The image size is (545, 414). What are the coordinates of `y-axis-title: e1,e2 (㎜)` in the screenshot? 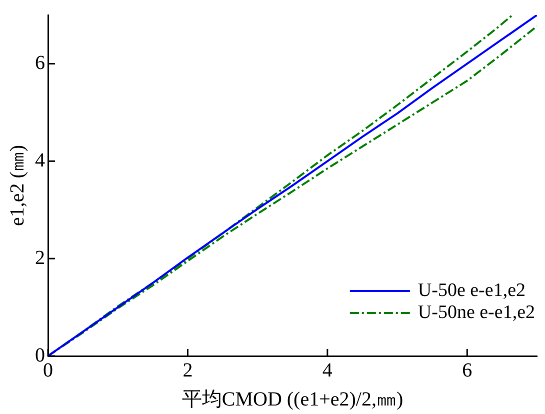 It's located at (17, 185).